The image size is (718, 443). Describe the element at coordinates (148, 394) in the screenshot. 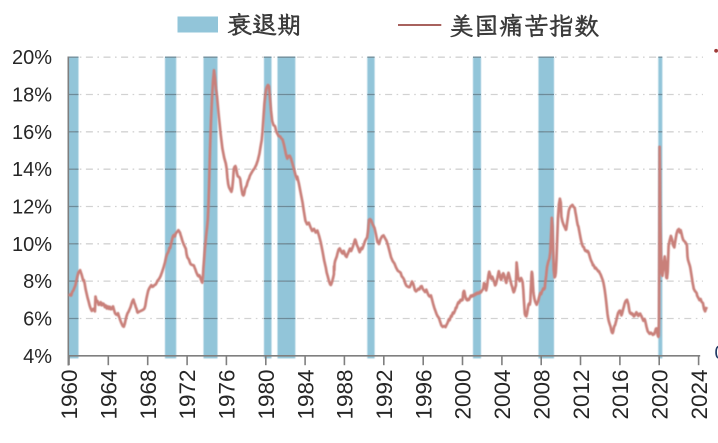

I see `svg-text: 1968` at that location.